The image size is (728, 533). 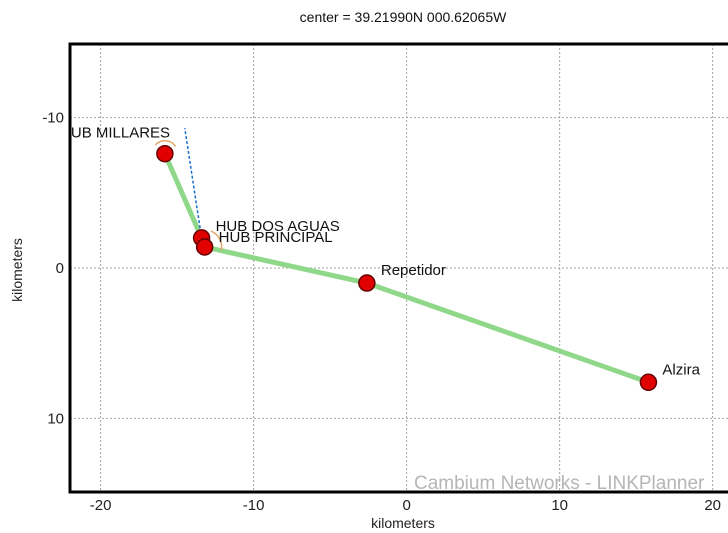 What do you see at coordinates (17, 270) in the screenshot?
I see `y-axis-label: kilometers` at bounding box center [17, 270].